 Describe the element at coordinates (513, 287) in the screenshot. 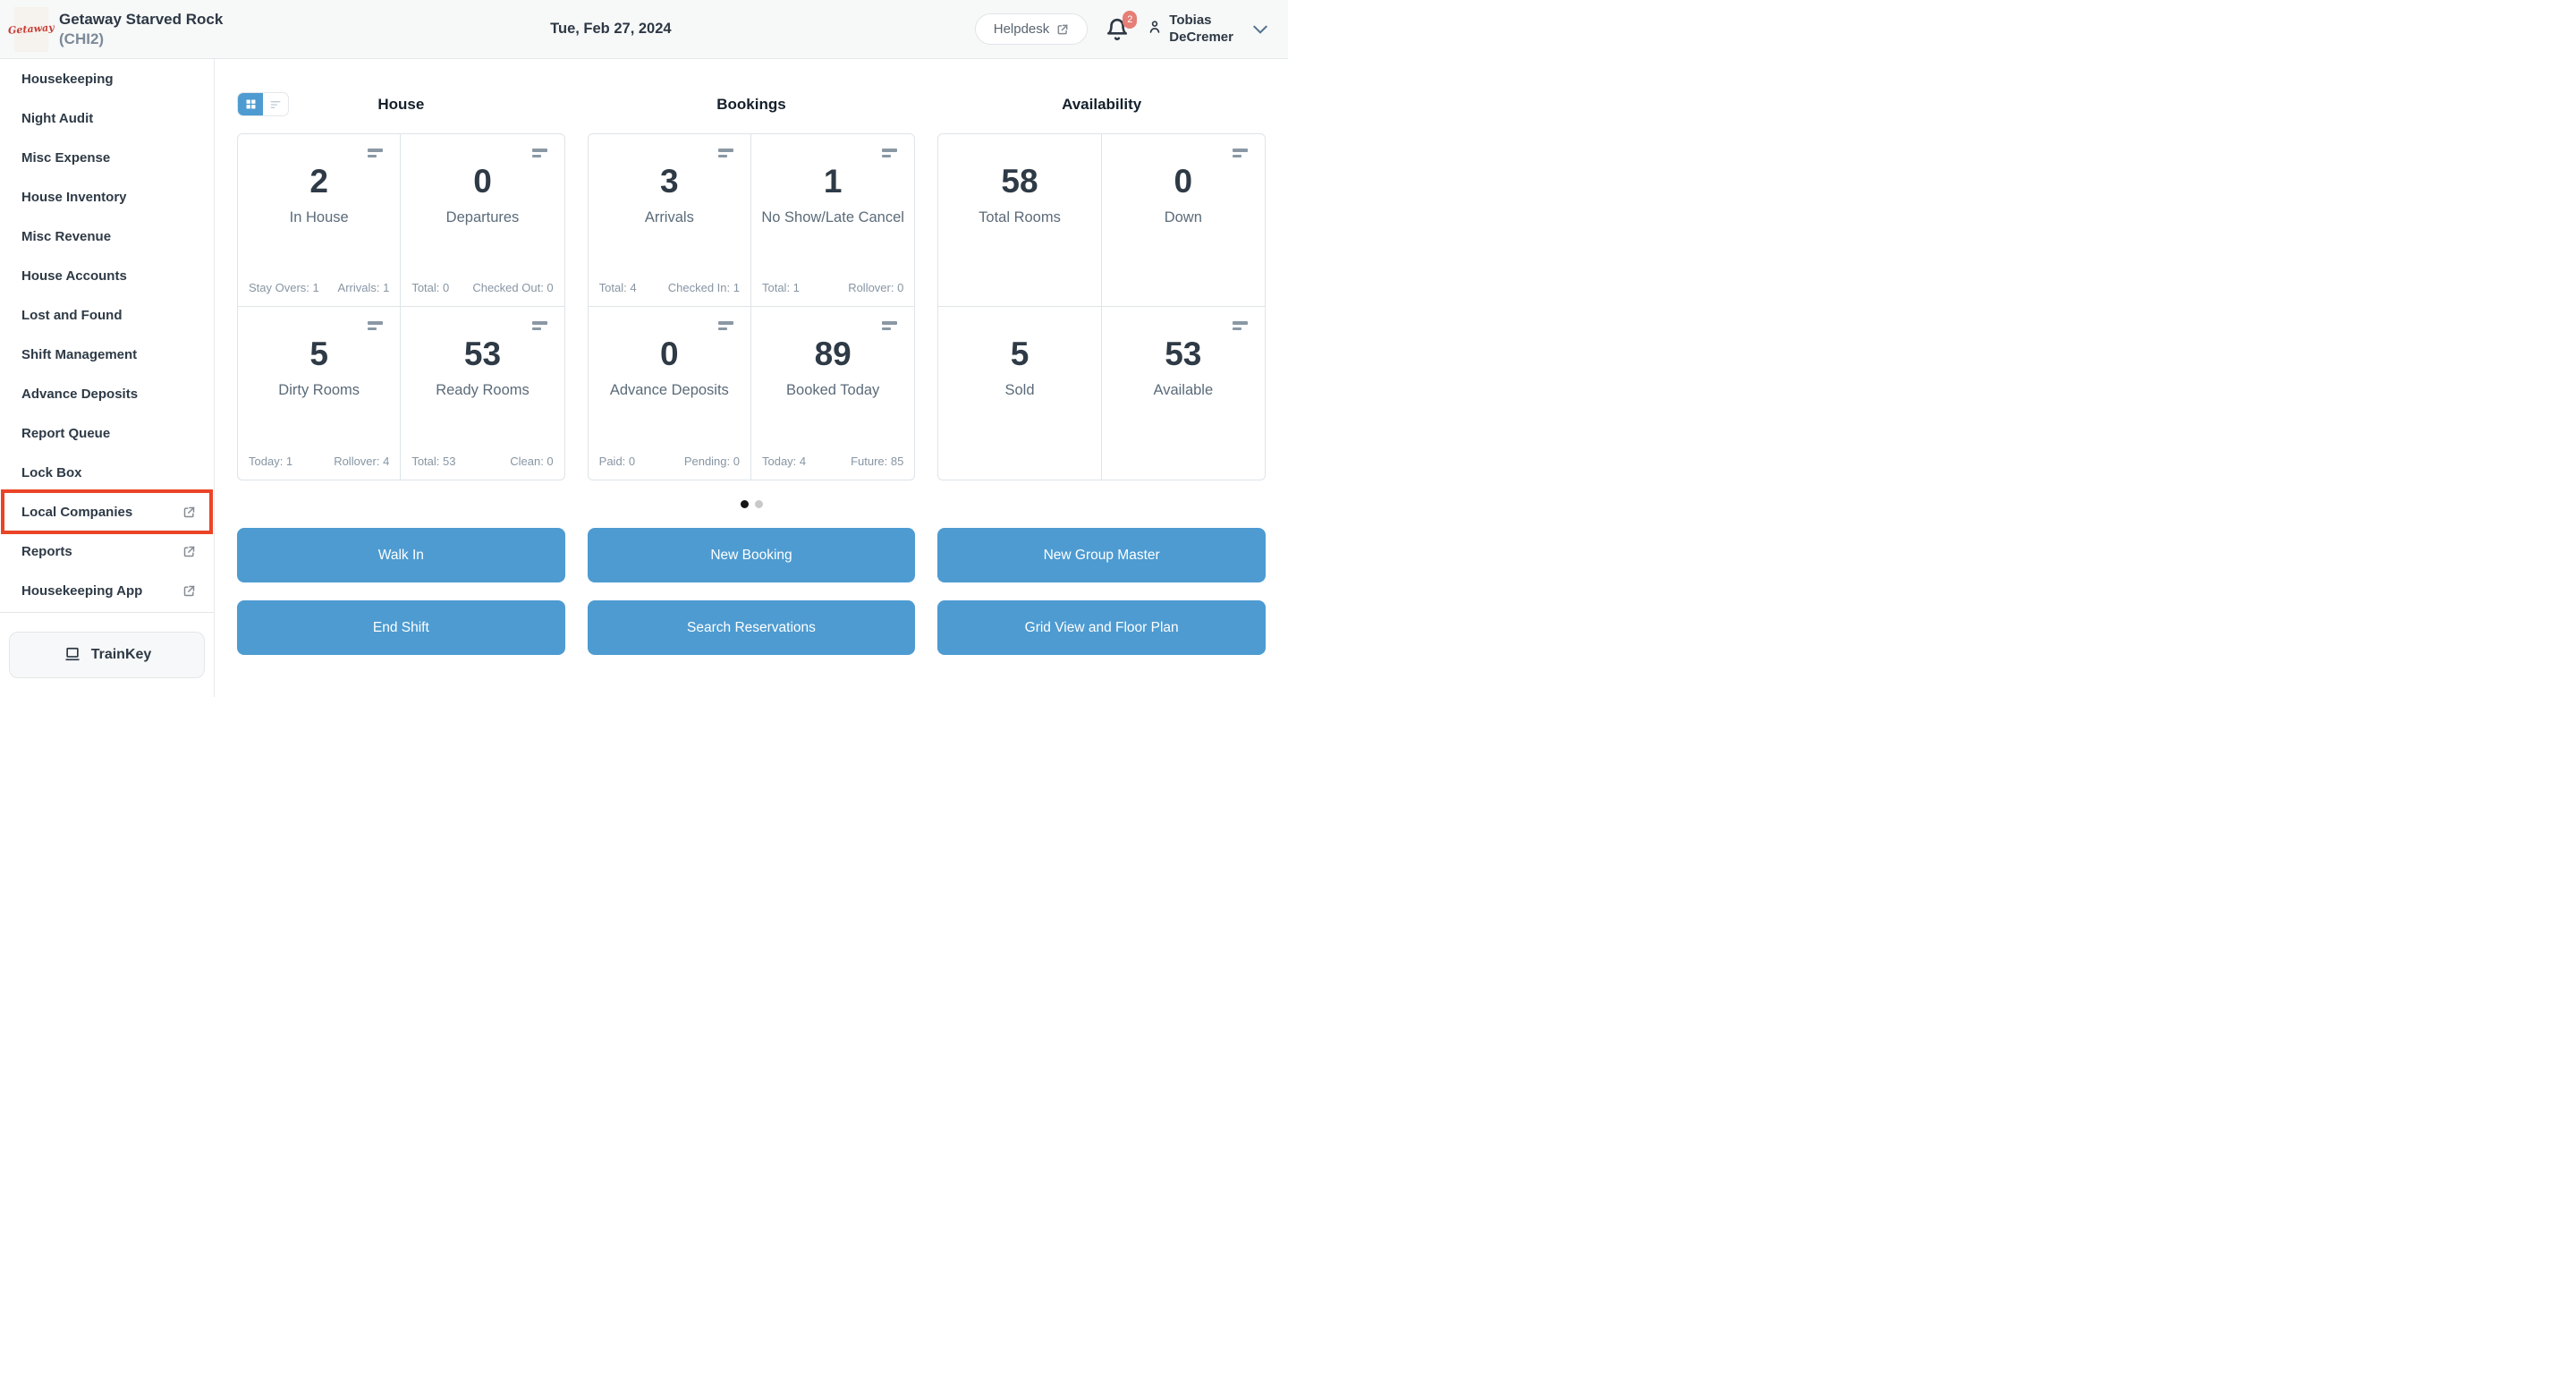

I see `stat-sub-right: Checked Out: 0` at that location.